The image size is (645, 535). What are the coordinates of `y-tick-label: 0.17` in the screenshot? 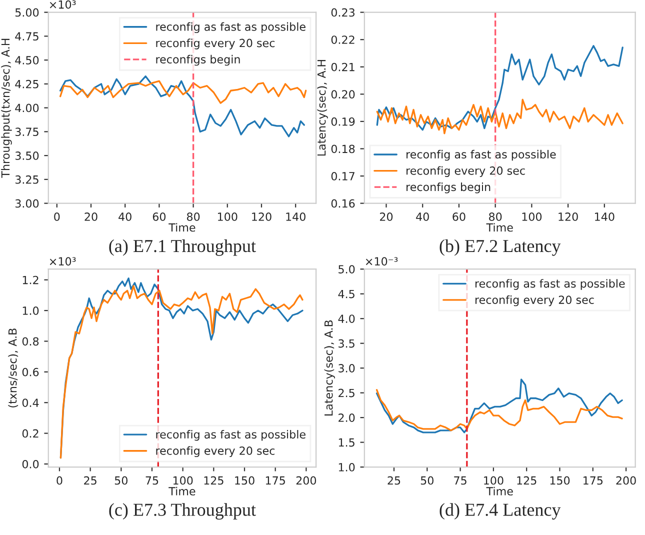 It's located at (342, 176).